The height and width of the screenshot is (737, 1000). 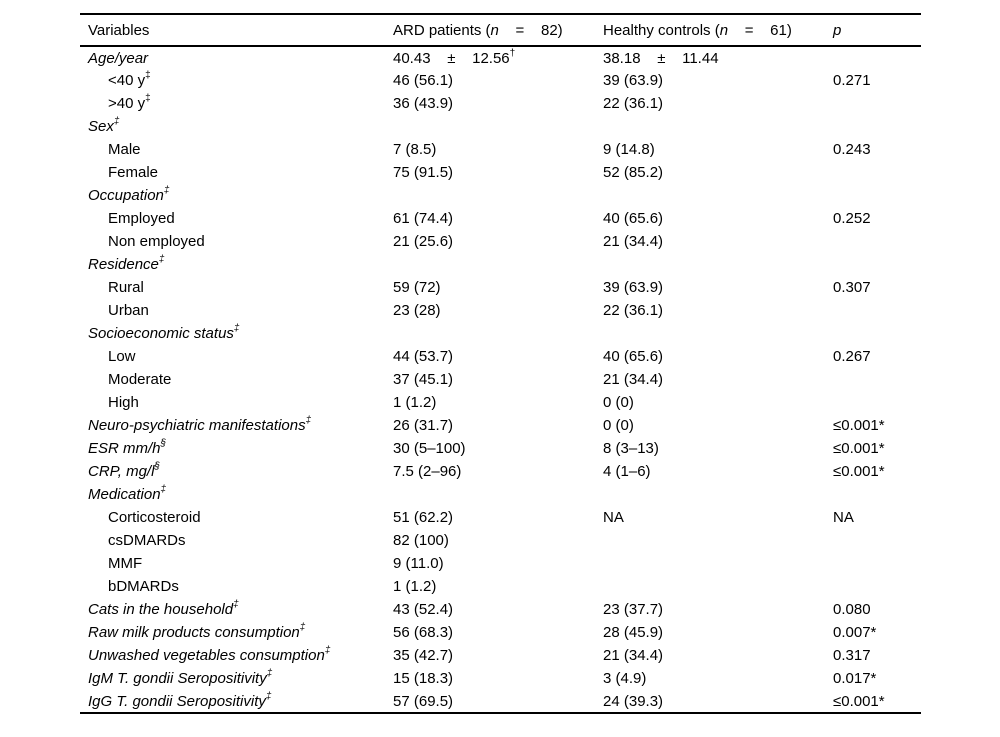 I want to click on ard-value-cell: 30 (5–100), so click(x=498, y=448).